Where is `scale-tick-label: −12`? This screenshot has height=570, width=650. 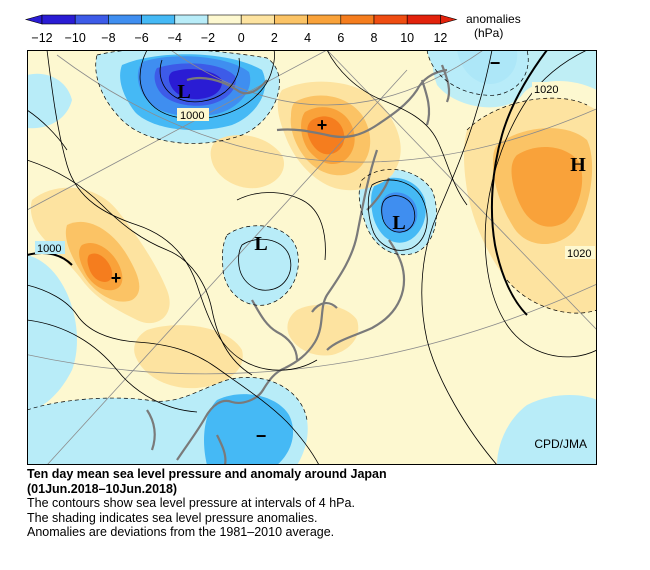
scale-tick-label: −12 is located at coordinates (41, 38).